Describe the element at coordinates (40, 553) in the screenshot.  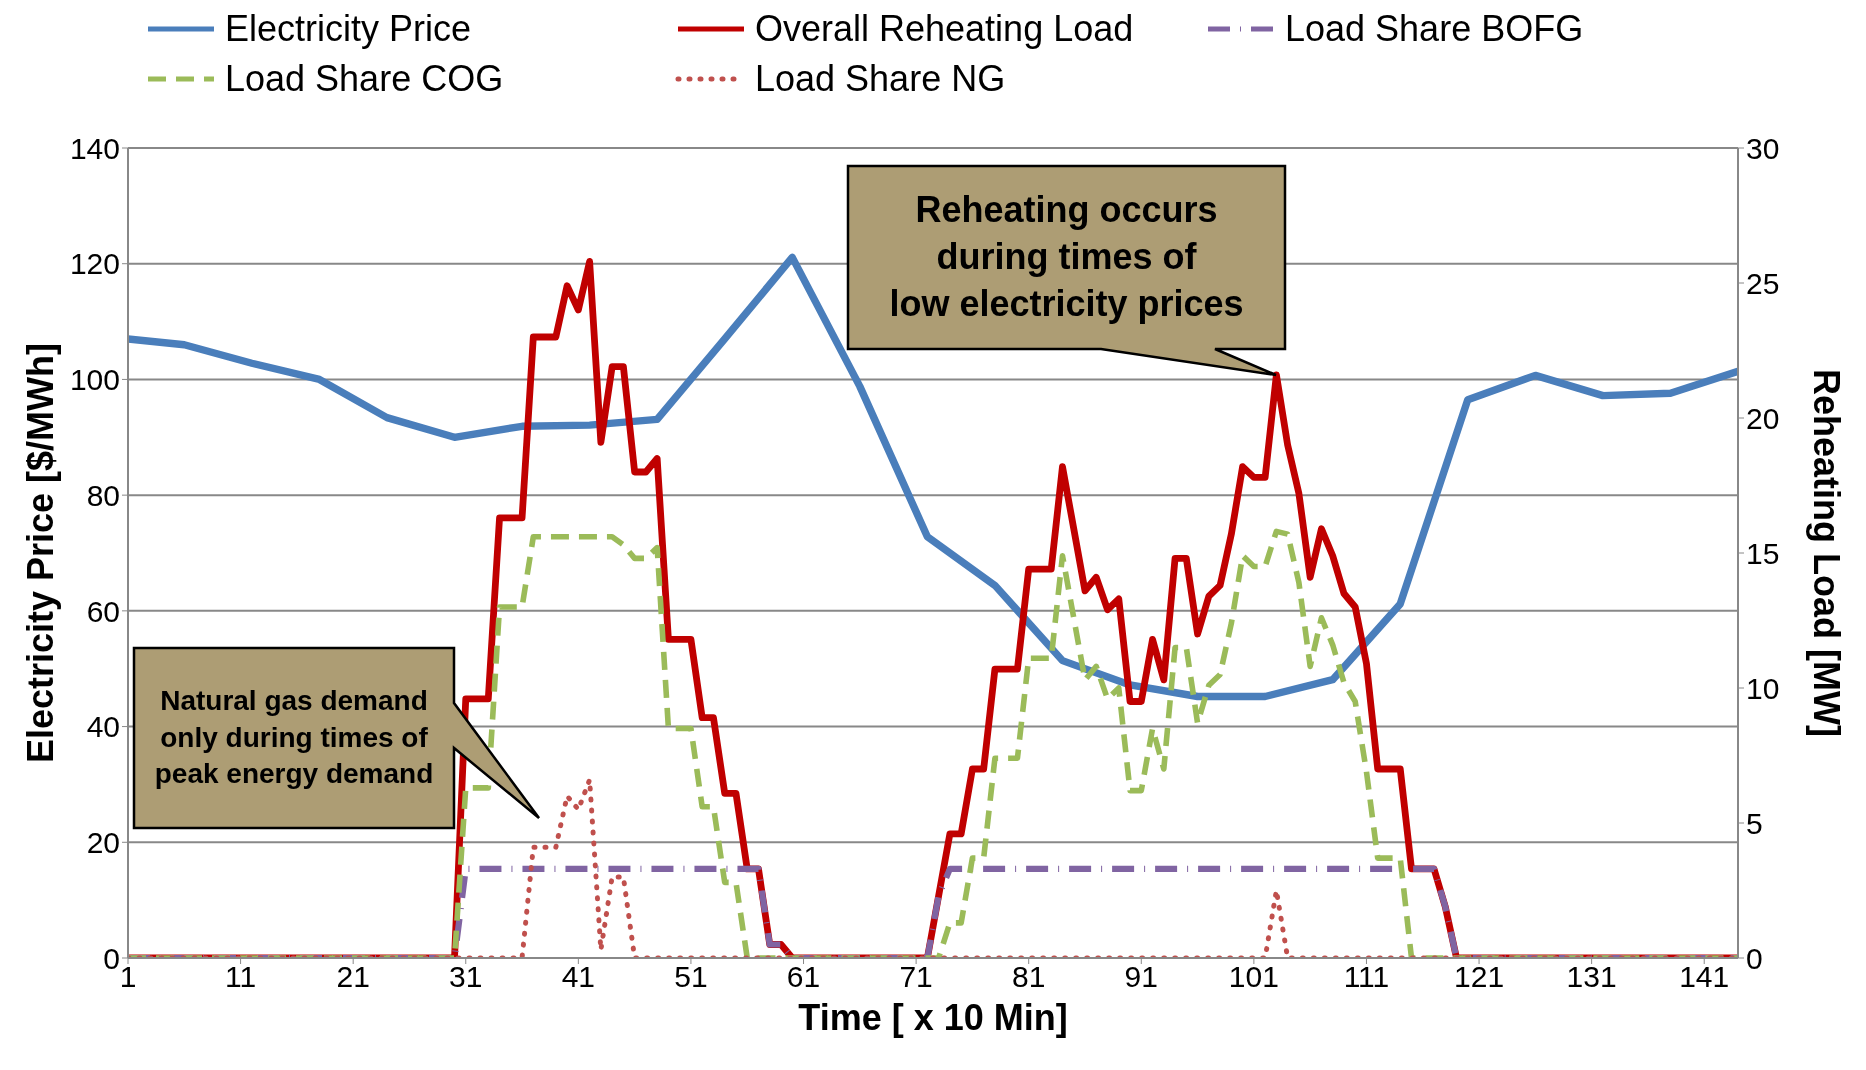
I see `y-axis-title: Electricity Price [$/MWh]` at that location.